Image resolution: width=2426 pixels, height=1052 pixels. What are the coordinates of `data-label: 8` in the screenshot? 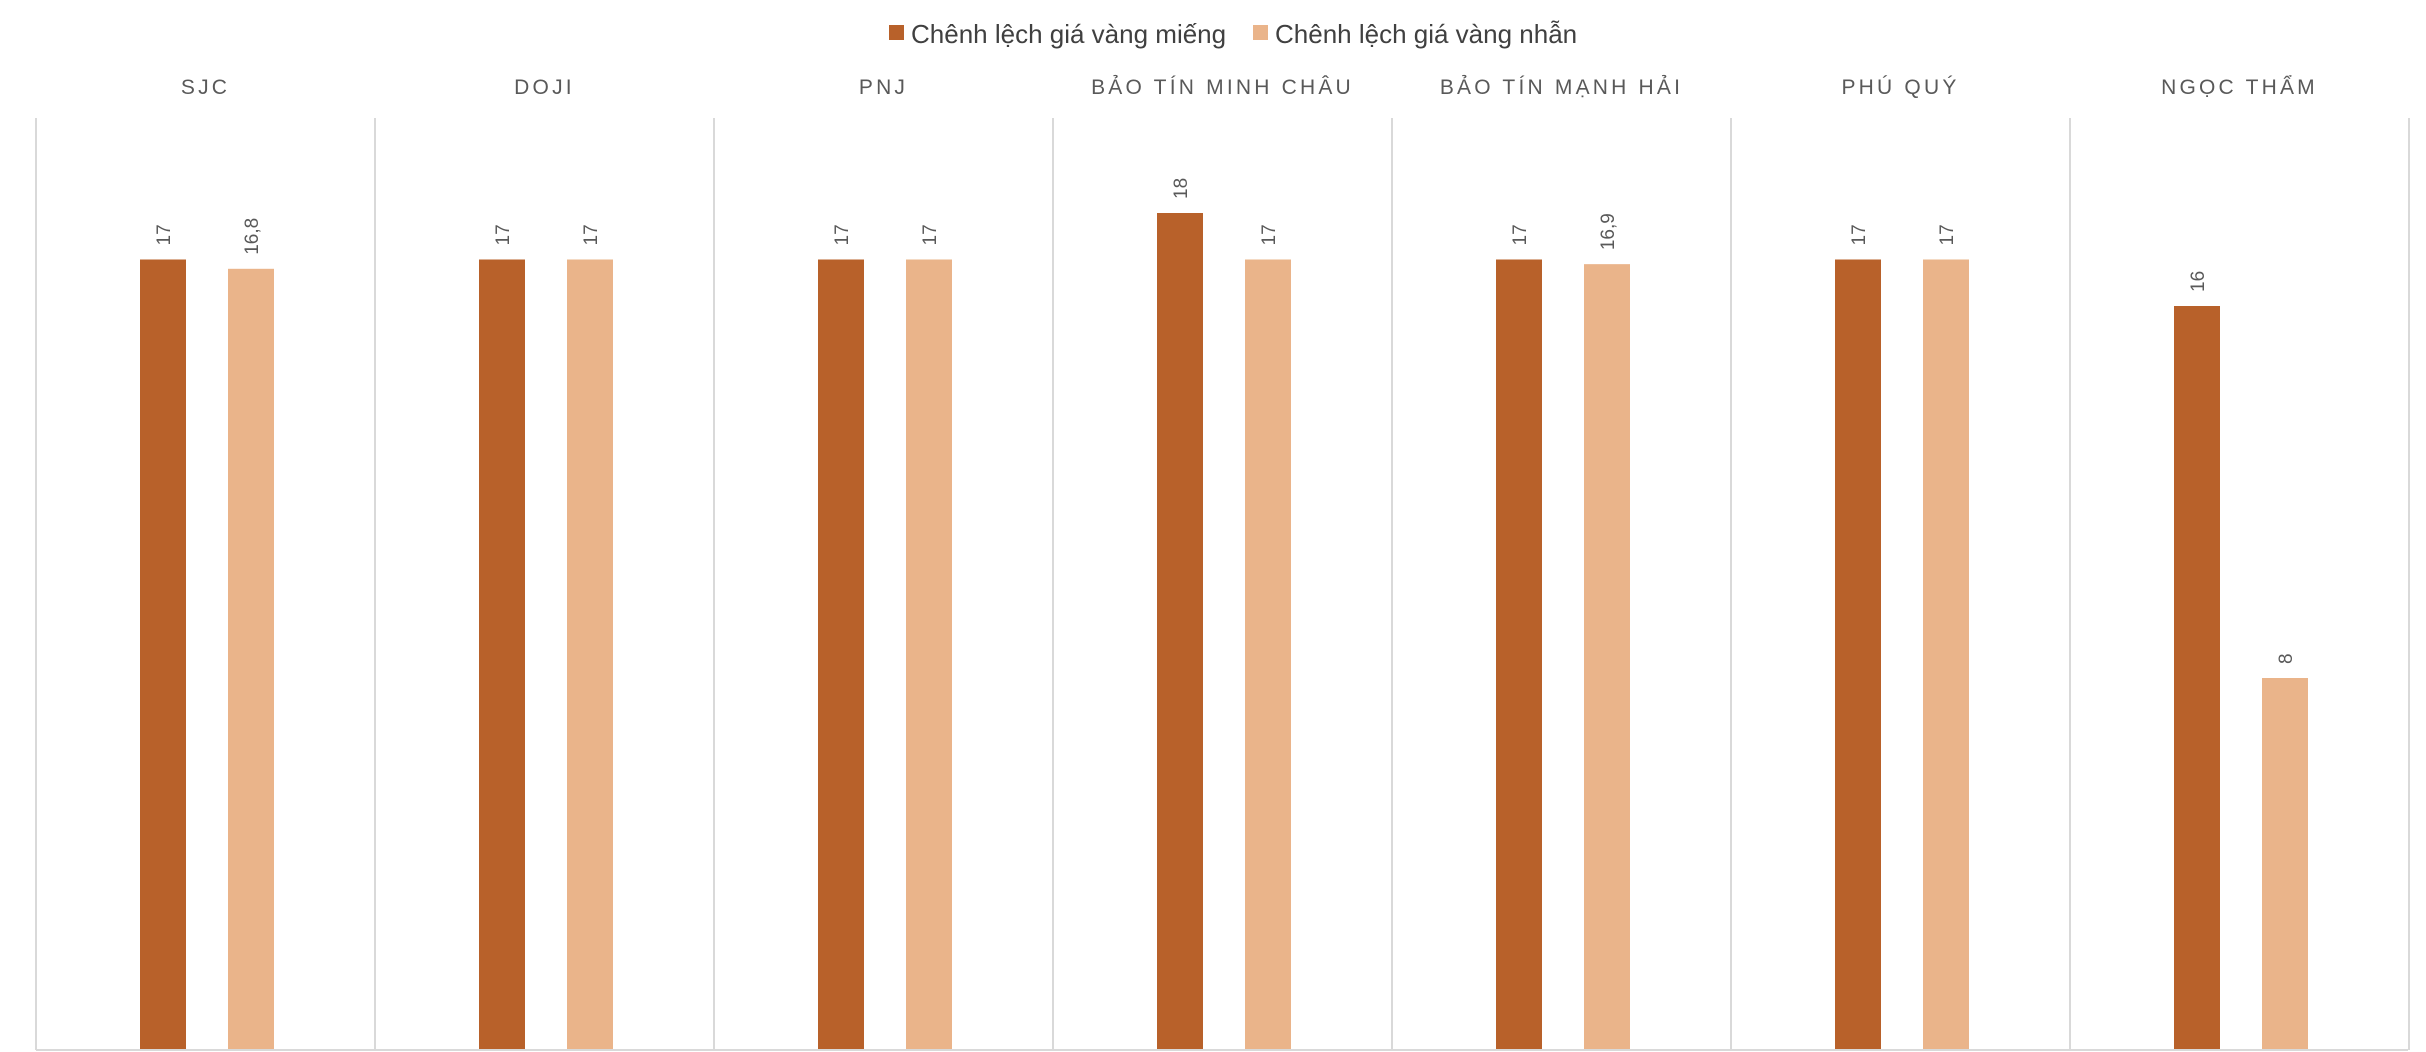 It's located at (2286, 658).